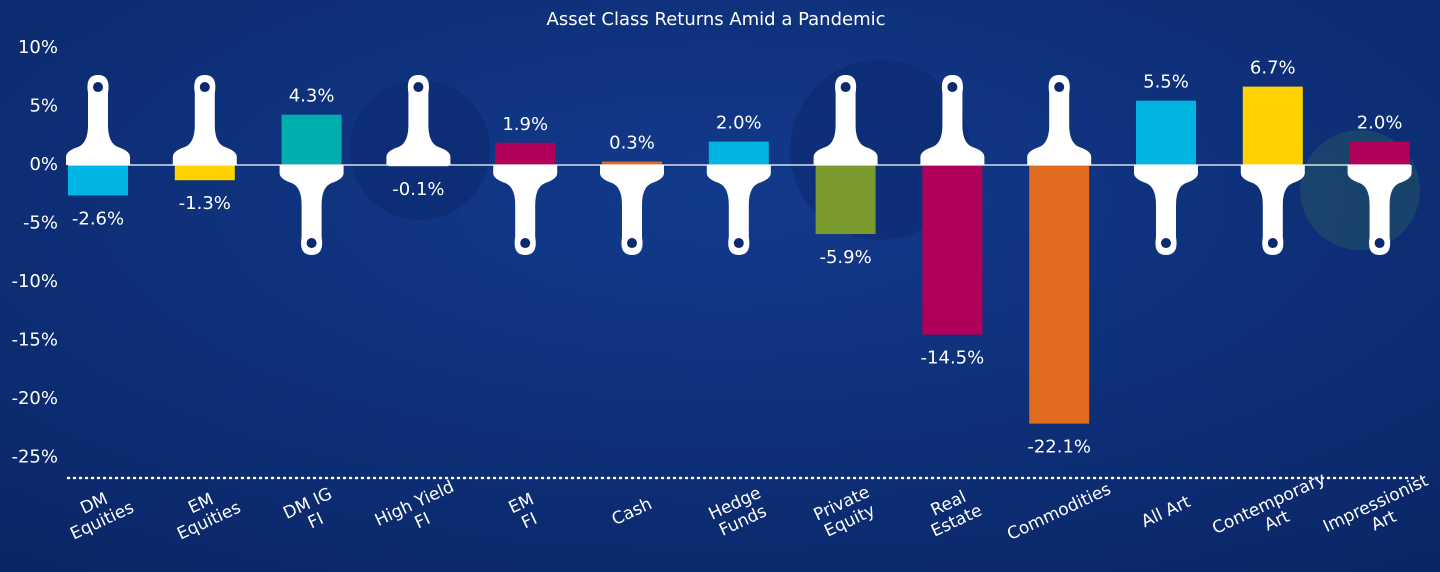 This screenshot has width=1440, height=572. I want to click on value-label: -1.3%, so click(205, 203).